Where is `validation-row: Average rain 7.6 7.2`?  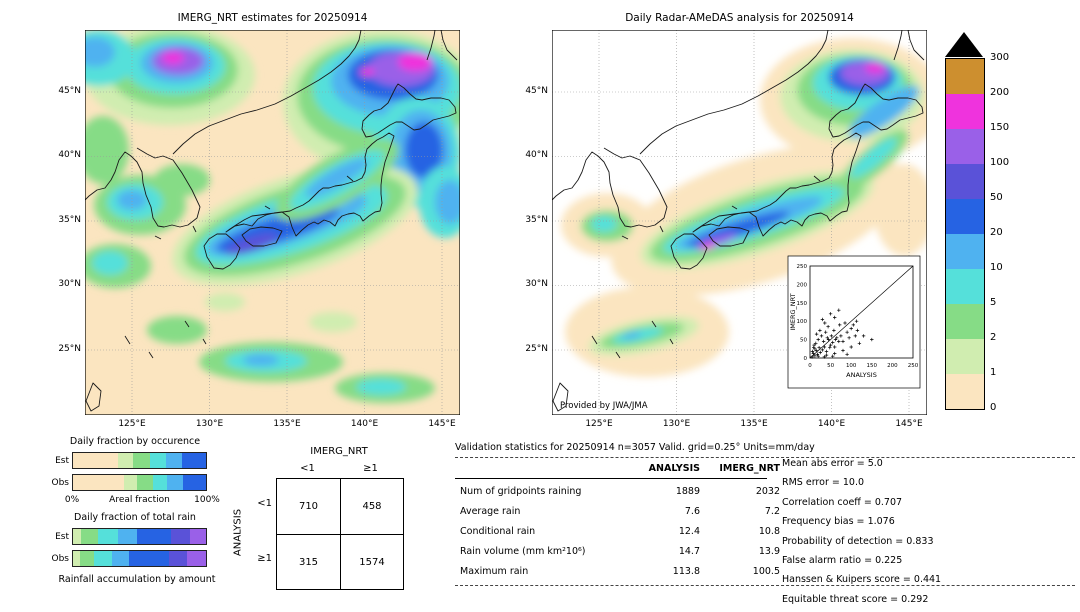 validation-row: Average rain 7.6 7.2 is located at coordinates (620, 511).